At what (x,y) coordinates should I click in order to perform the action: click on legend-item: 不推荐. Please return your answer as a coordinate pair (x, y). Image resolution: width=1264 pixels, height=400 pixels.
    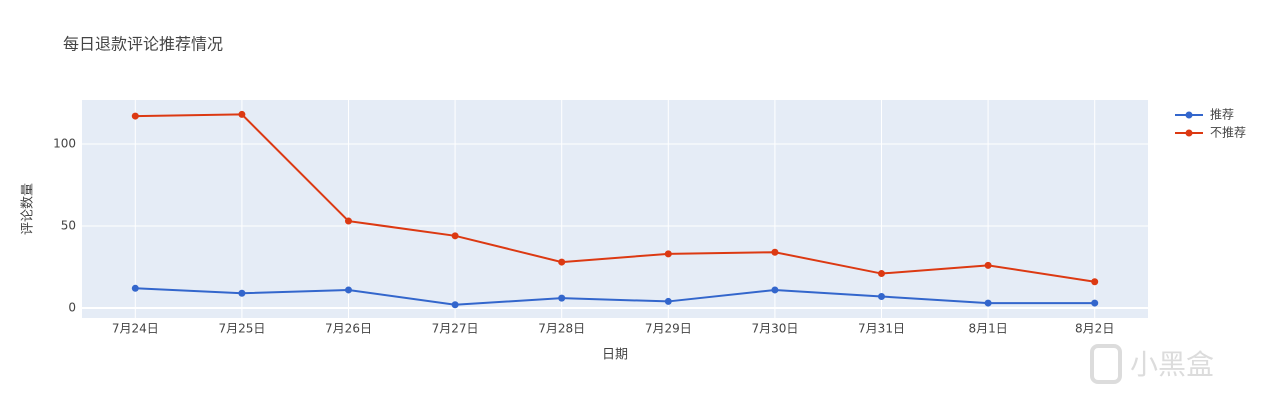
    Looking at the image, I should click on (1210, 133).